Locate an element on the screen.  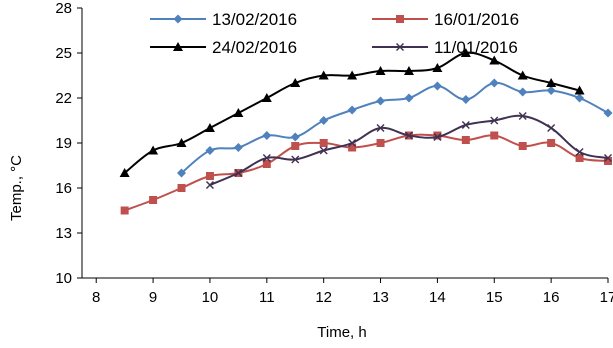
series-11/01/2016 is located at coordinates (408, 150).